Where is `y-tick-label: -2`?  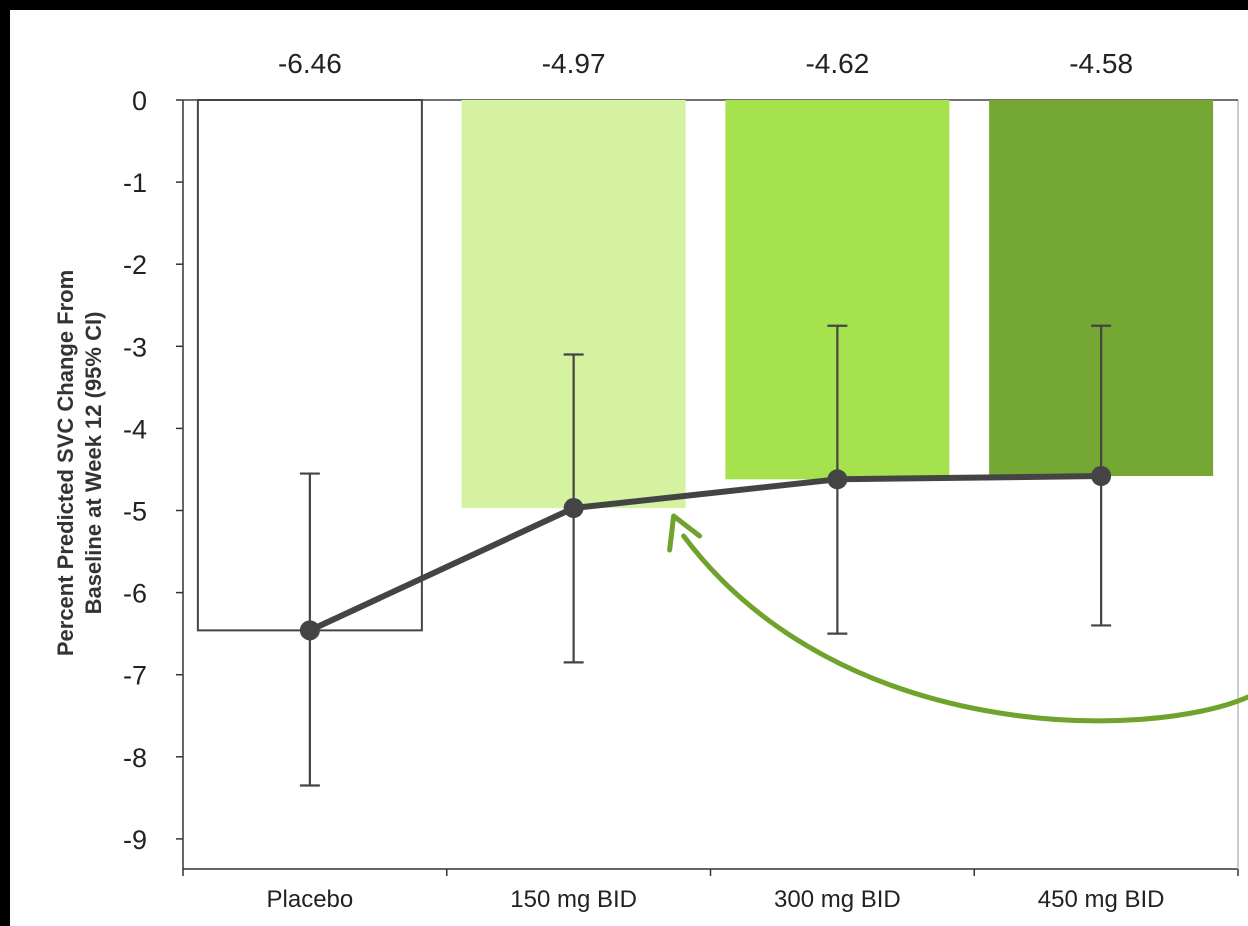
y-tick-label: -2 is located at coordinates (135, 265).